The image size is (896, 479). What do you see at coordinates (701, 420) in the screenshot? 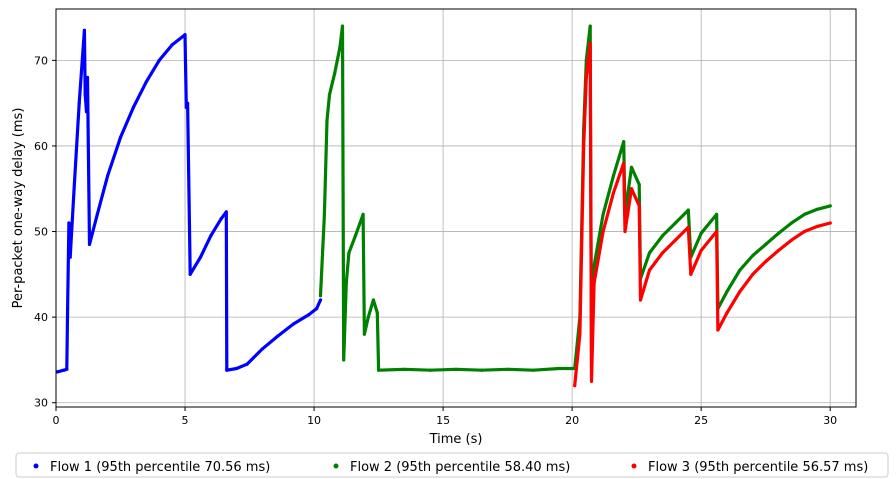
I see `x-tick-label: 25` at bounding box center [701, 420].